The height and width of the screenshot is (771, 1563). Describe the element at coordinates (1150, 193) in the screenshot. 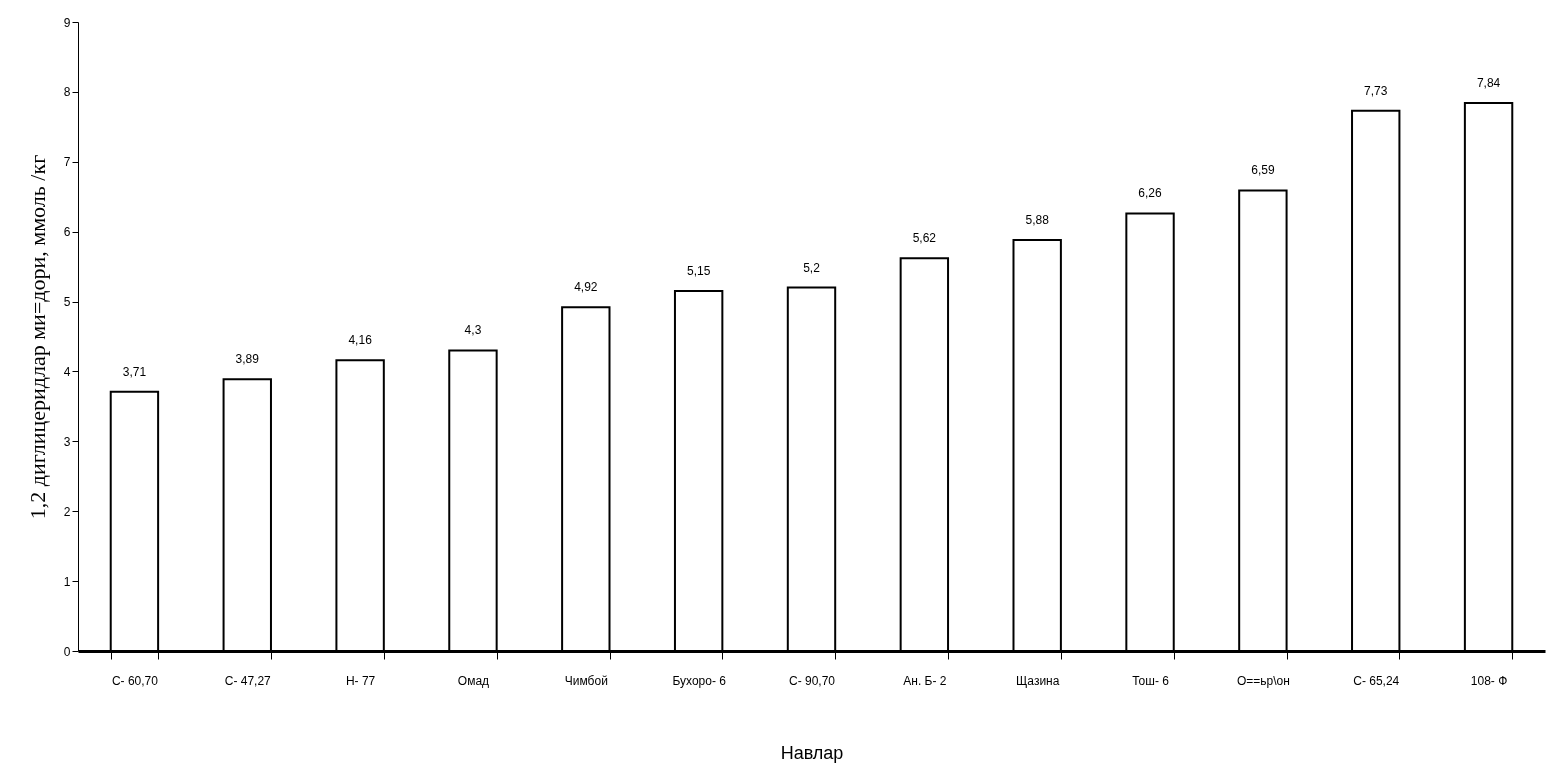

I see `data-label: 6,26` at that location.